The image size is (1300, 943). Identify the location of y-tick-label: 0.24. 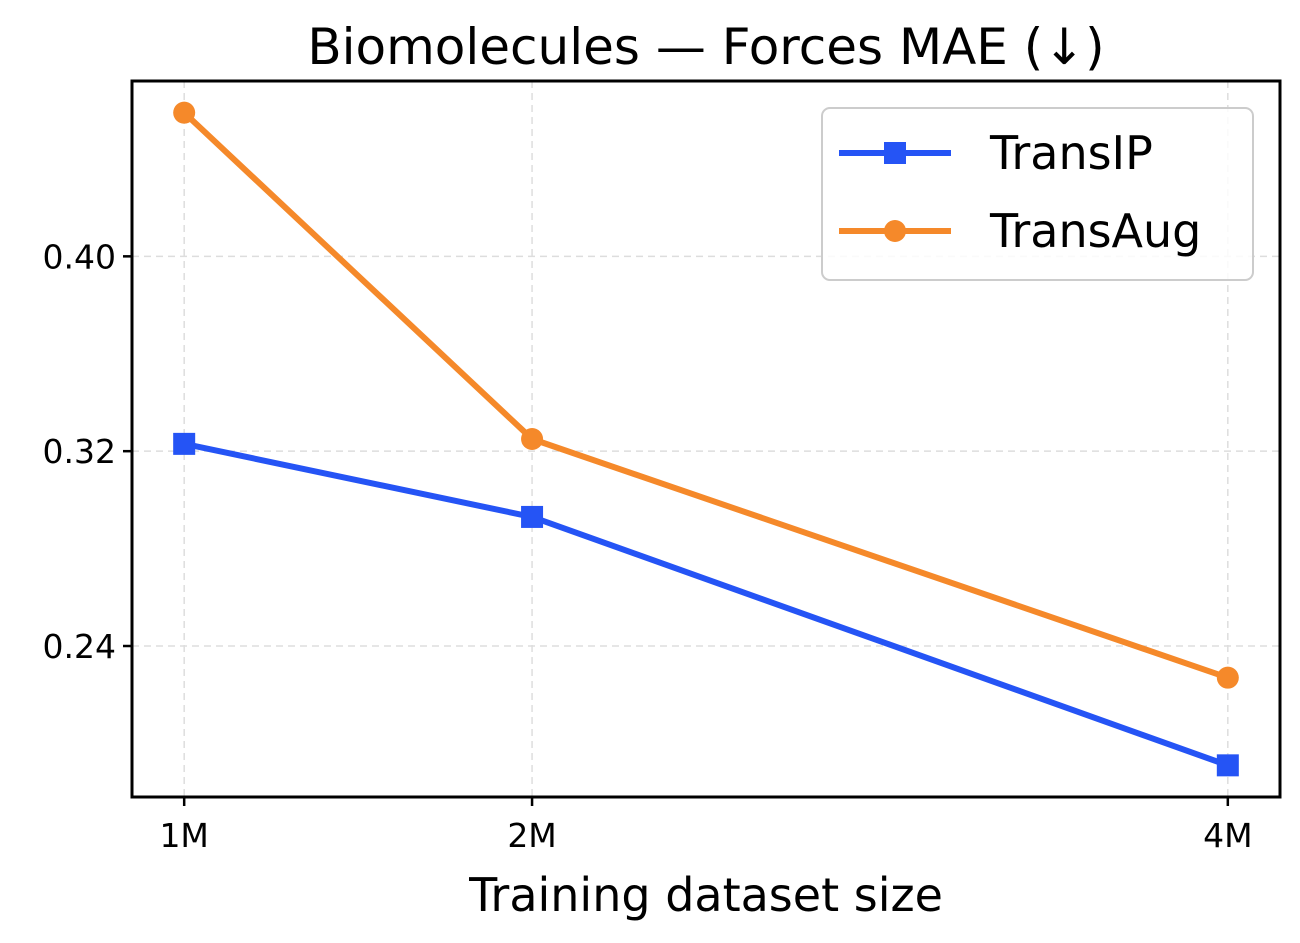
(79, 646).